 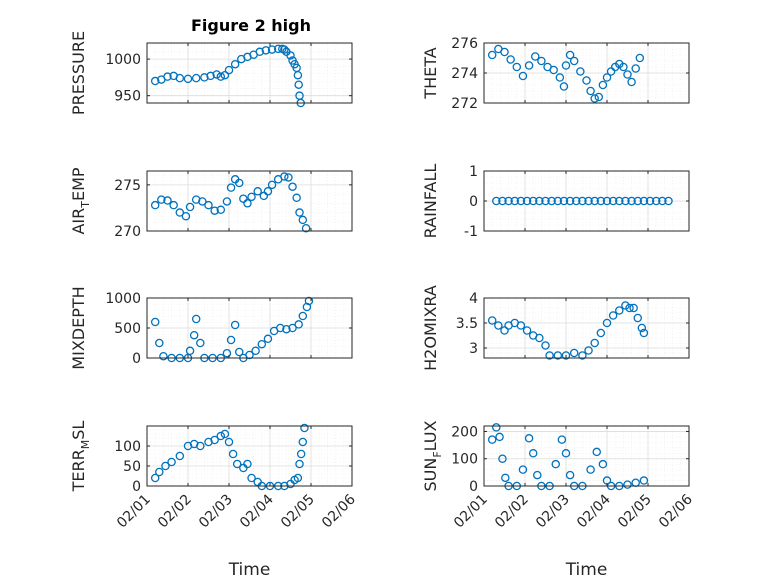 I want to click on y-tick-label: 100, so click(x=464, y=460).